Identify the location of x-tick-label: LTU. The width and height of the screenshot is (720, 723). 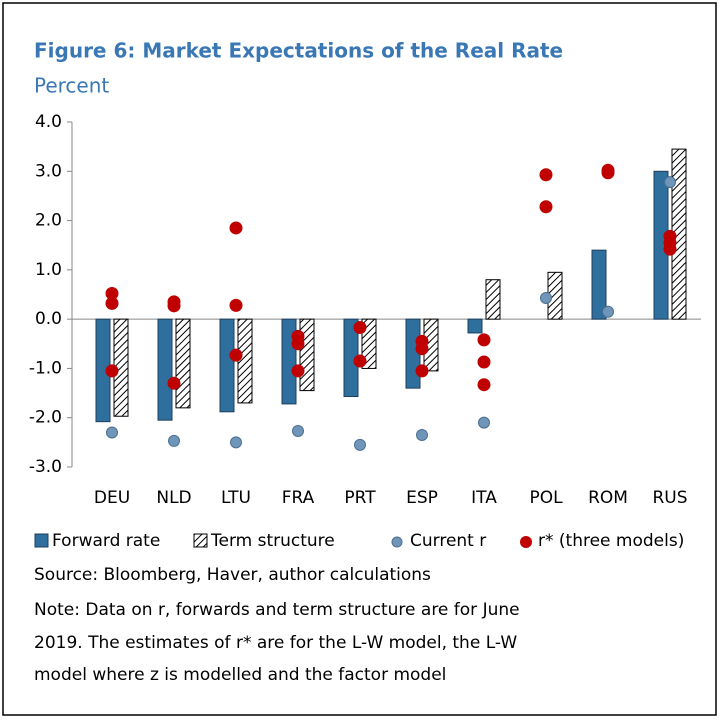
(236, 498).